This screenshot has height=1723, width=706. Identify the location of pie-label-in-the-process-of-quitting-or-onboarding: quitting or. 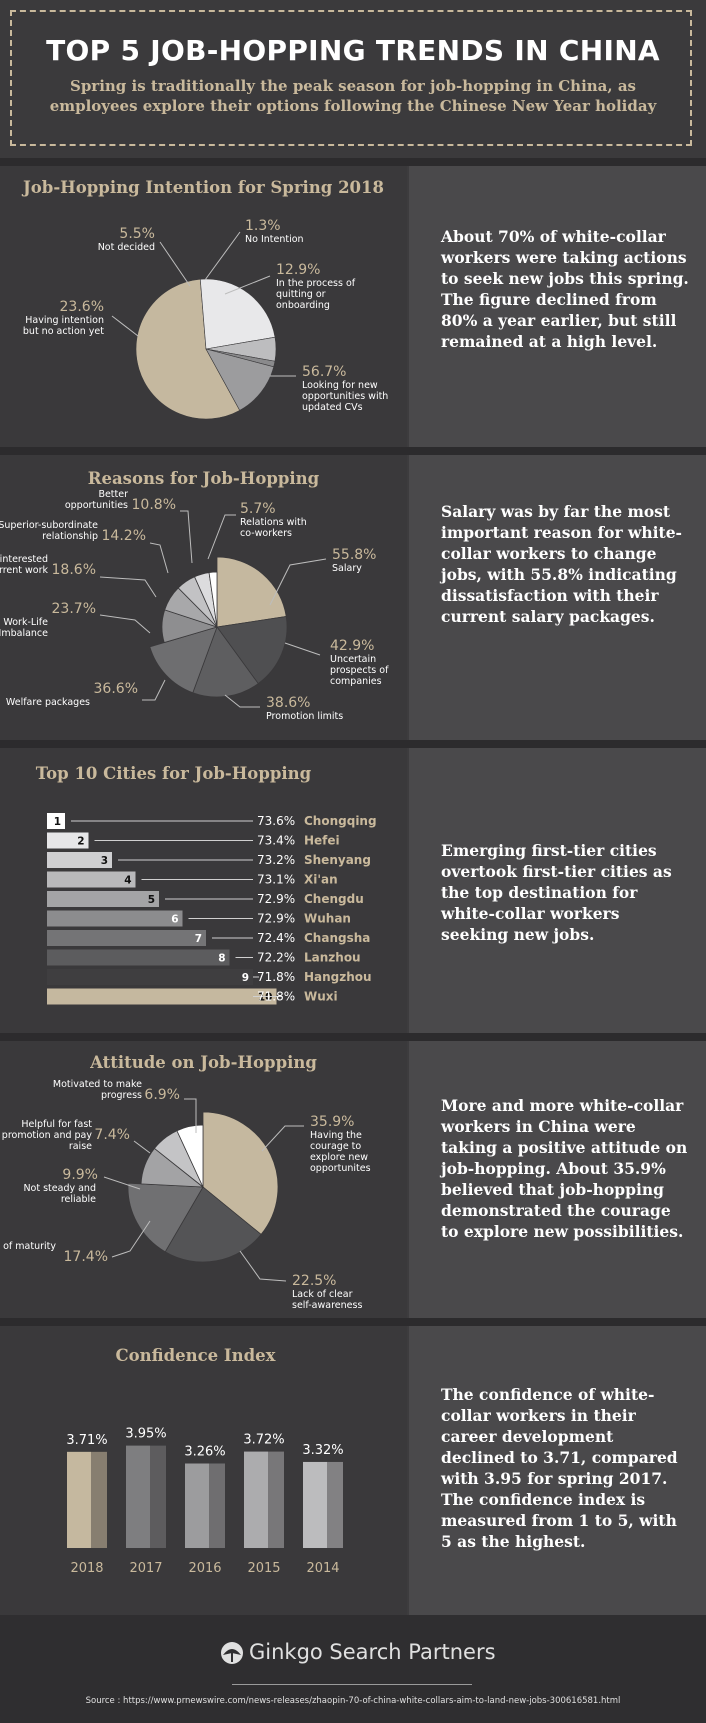
(301, 294).